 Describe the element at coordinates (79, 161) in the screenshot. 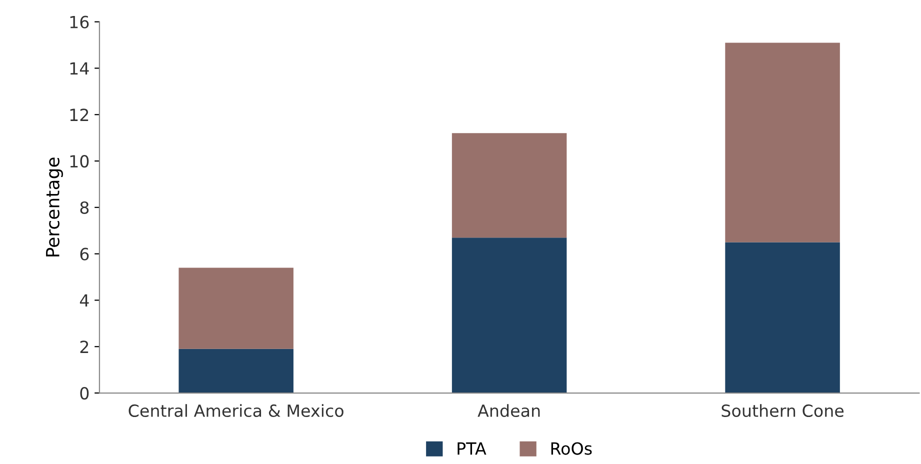

I see `y-tick-label: 10` at that location.